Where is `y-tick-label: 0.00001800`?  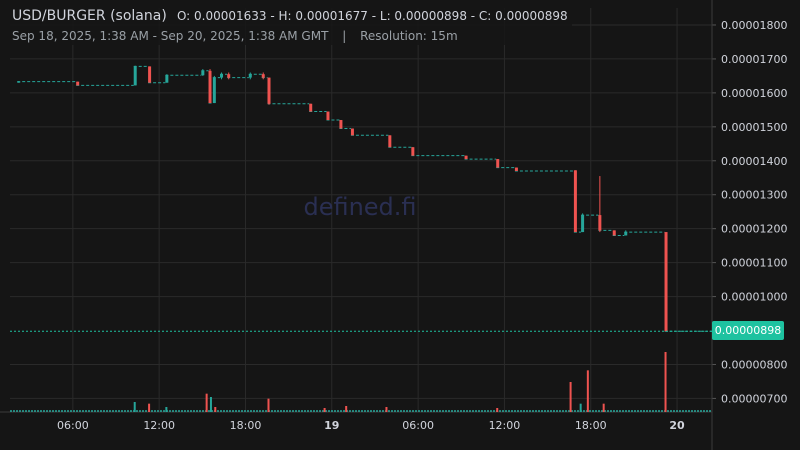 y-tick-label: 0.00001800 is located at coordinates (754, 25).